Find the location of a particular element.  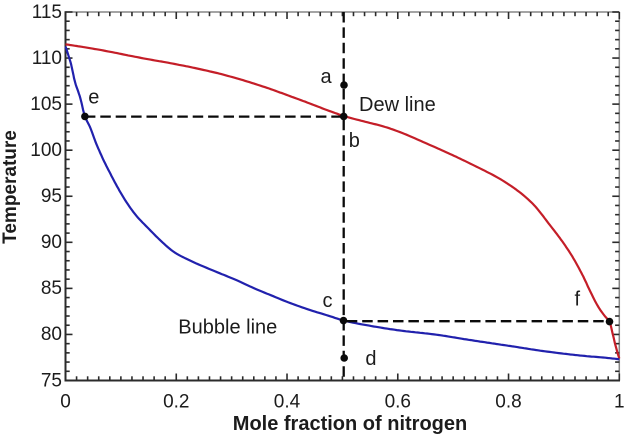

svg-text: 0 is located at coordinates (65, 402).